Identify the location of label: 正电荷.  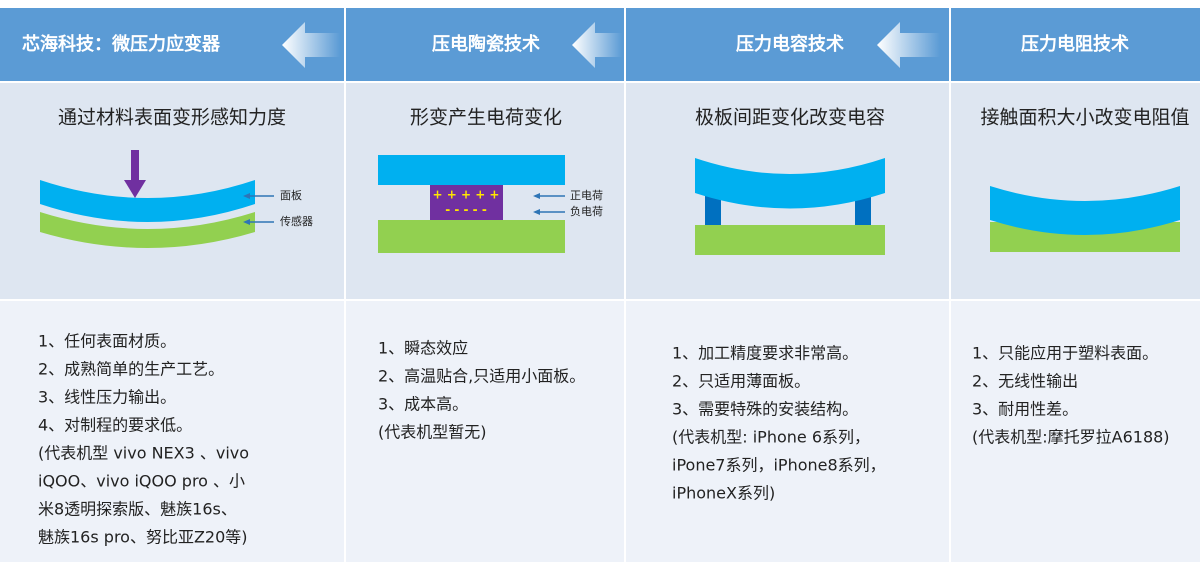
(586, 195).